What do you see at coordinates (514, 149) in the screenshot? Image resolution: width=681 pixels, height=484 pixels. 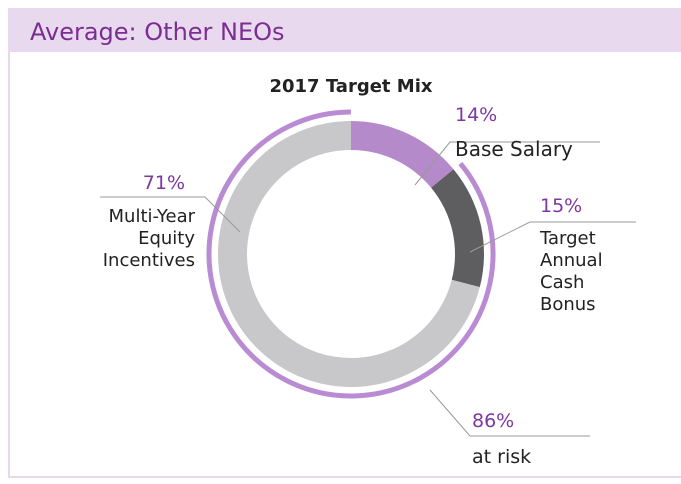 I see `category-label: Base Salary` at bounding box center [514, 149].